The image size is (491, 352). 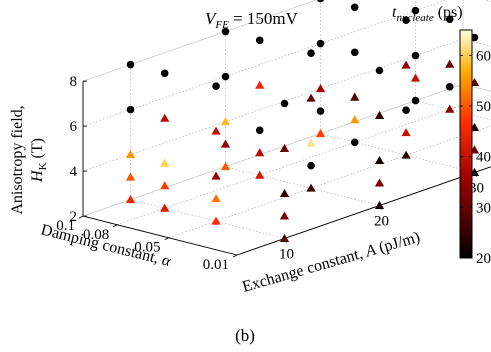 What do you see at coordinates (96, 235) in the screenshot?
I see `y-tick-label: 0.08` at bounding box center [96, 235].